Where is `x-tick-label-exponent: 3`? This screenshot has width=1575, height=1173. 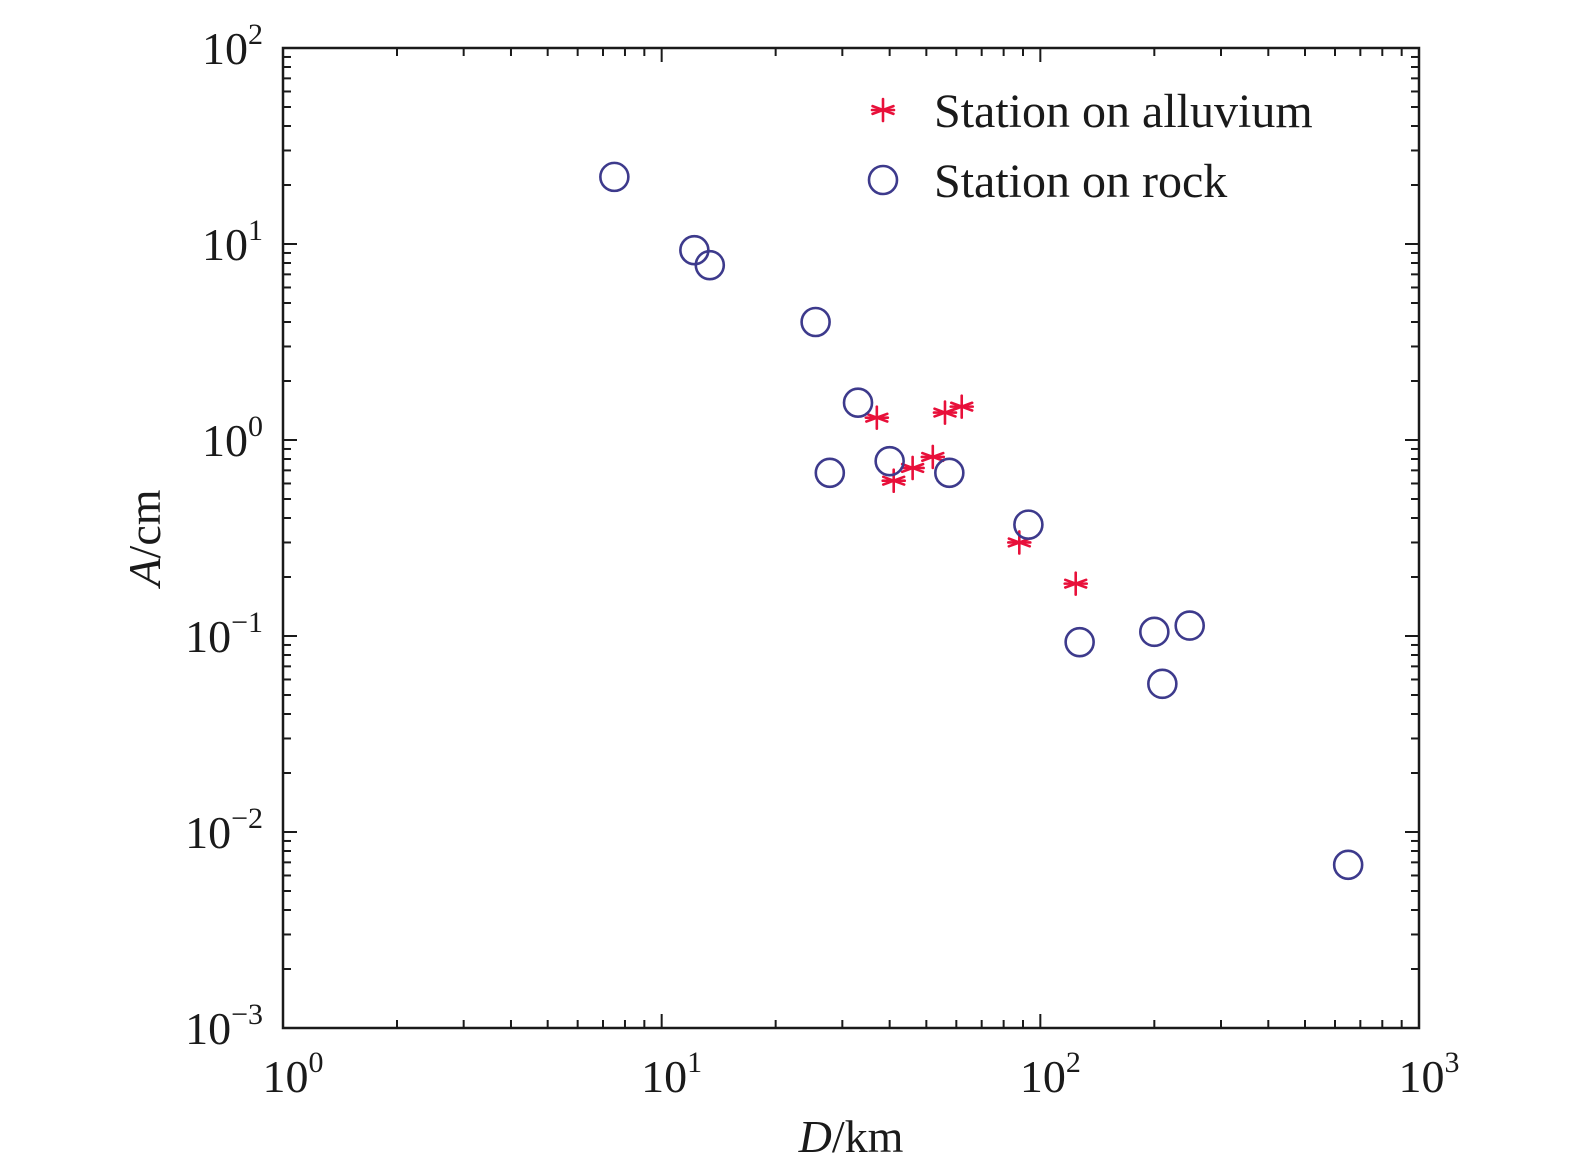
x-tick-label-exponent: 3 is located at coordinates (1452, 1062).